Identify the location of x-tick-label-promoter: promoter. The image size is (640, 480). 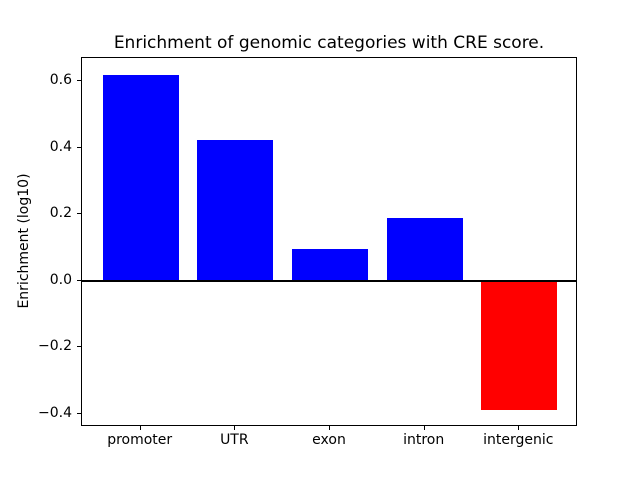
(140, 440).